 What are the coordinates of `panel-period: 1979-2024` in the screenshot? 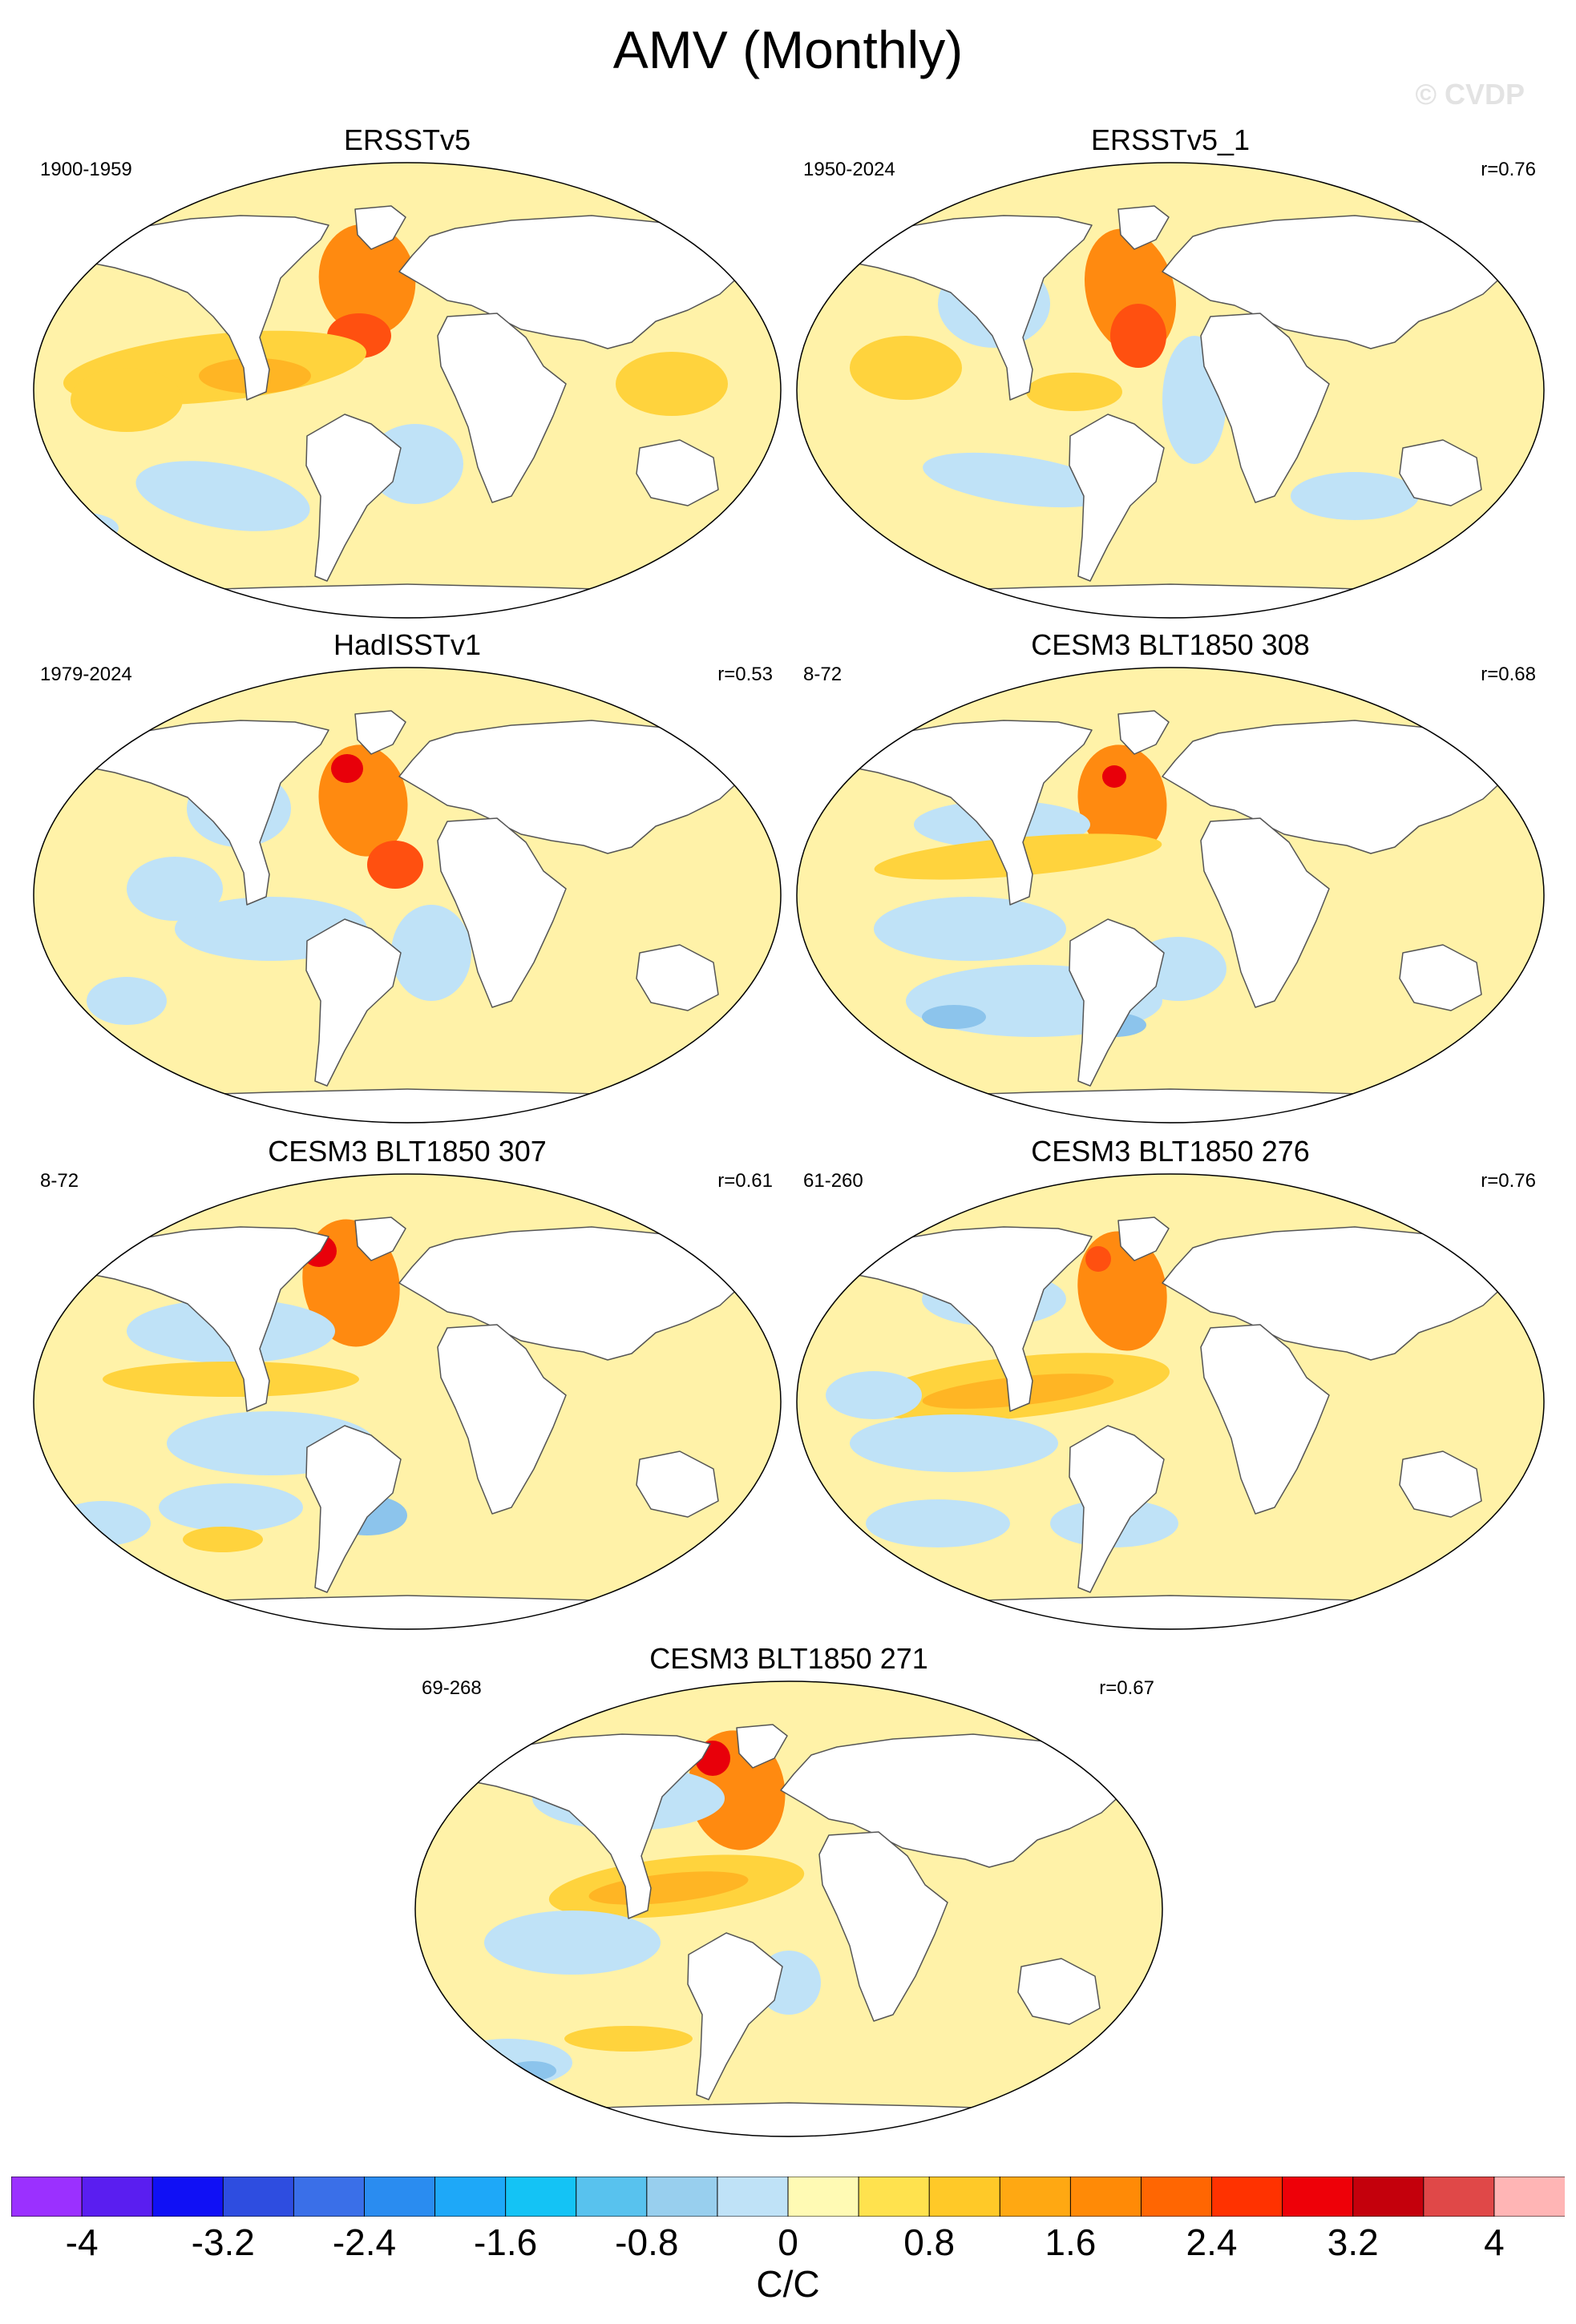 It's located at (86, 674).